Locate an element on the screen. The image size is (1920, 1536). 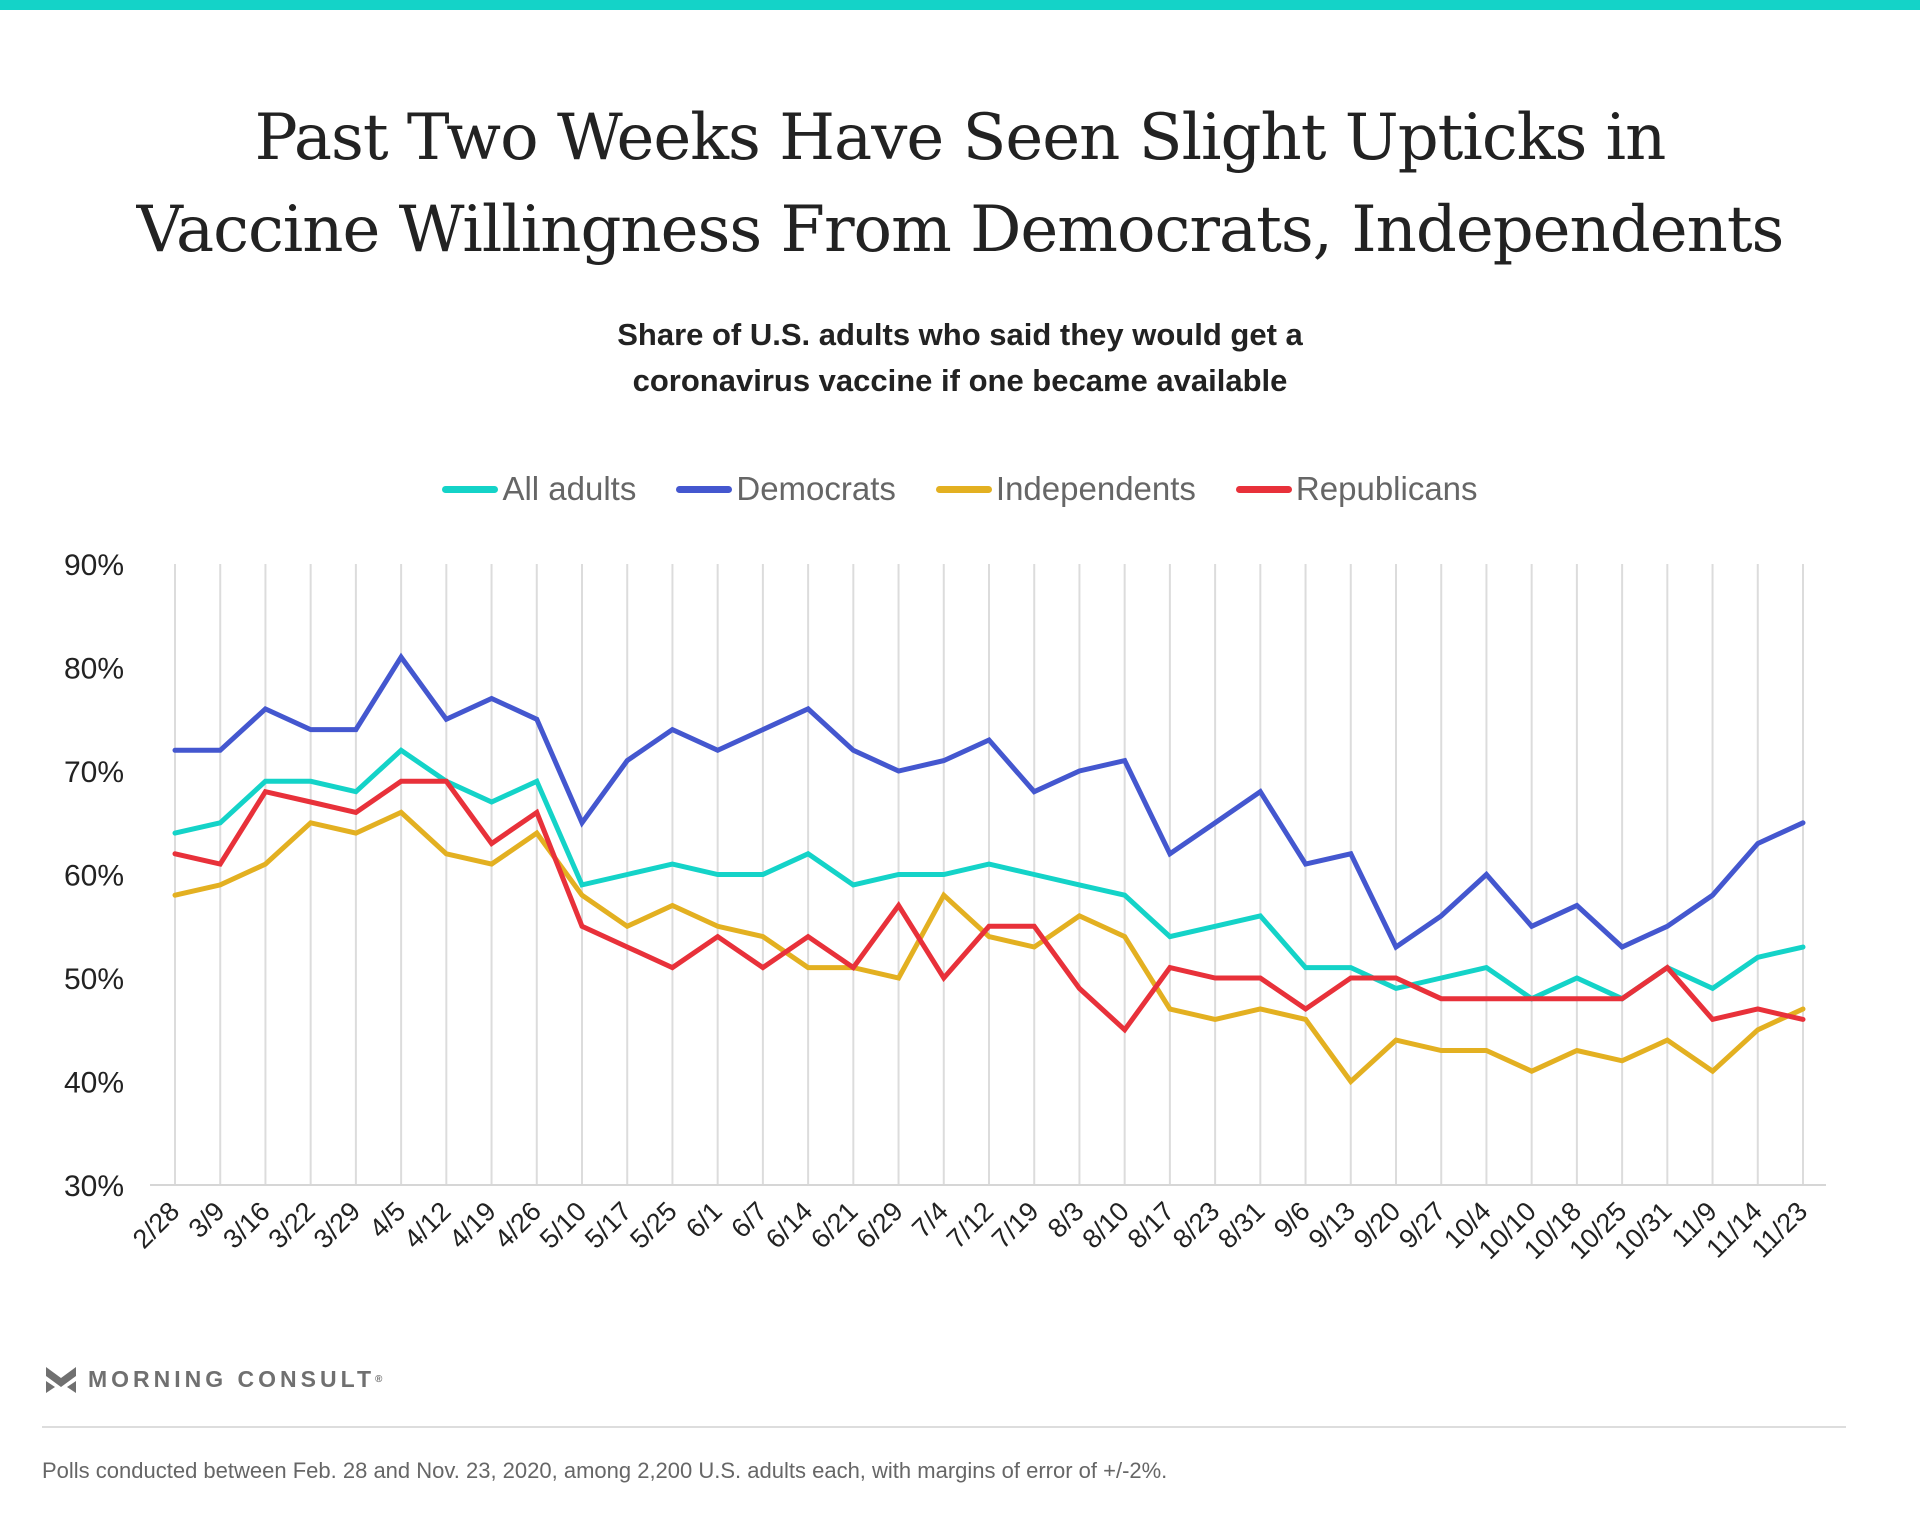
legend-label: Democrats is located at coordinates (816, 488).